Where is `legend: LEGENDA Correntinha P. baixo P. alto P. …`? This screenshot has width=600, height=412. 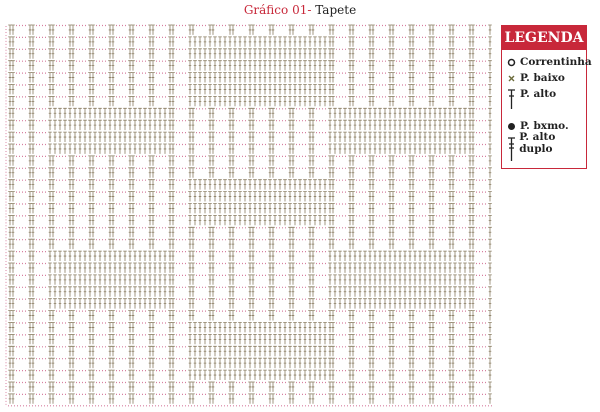 legend: LEGENDA Correntinha P. baixo P. alto P. … is located at coordinates (546, 97).